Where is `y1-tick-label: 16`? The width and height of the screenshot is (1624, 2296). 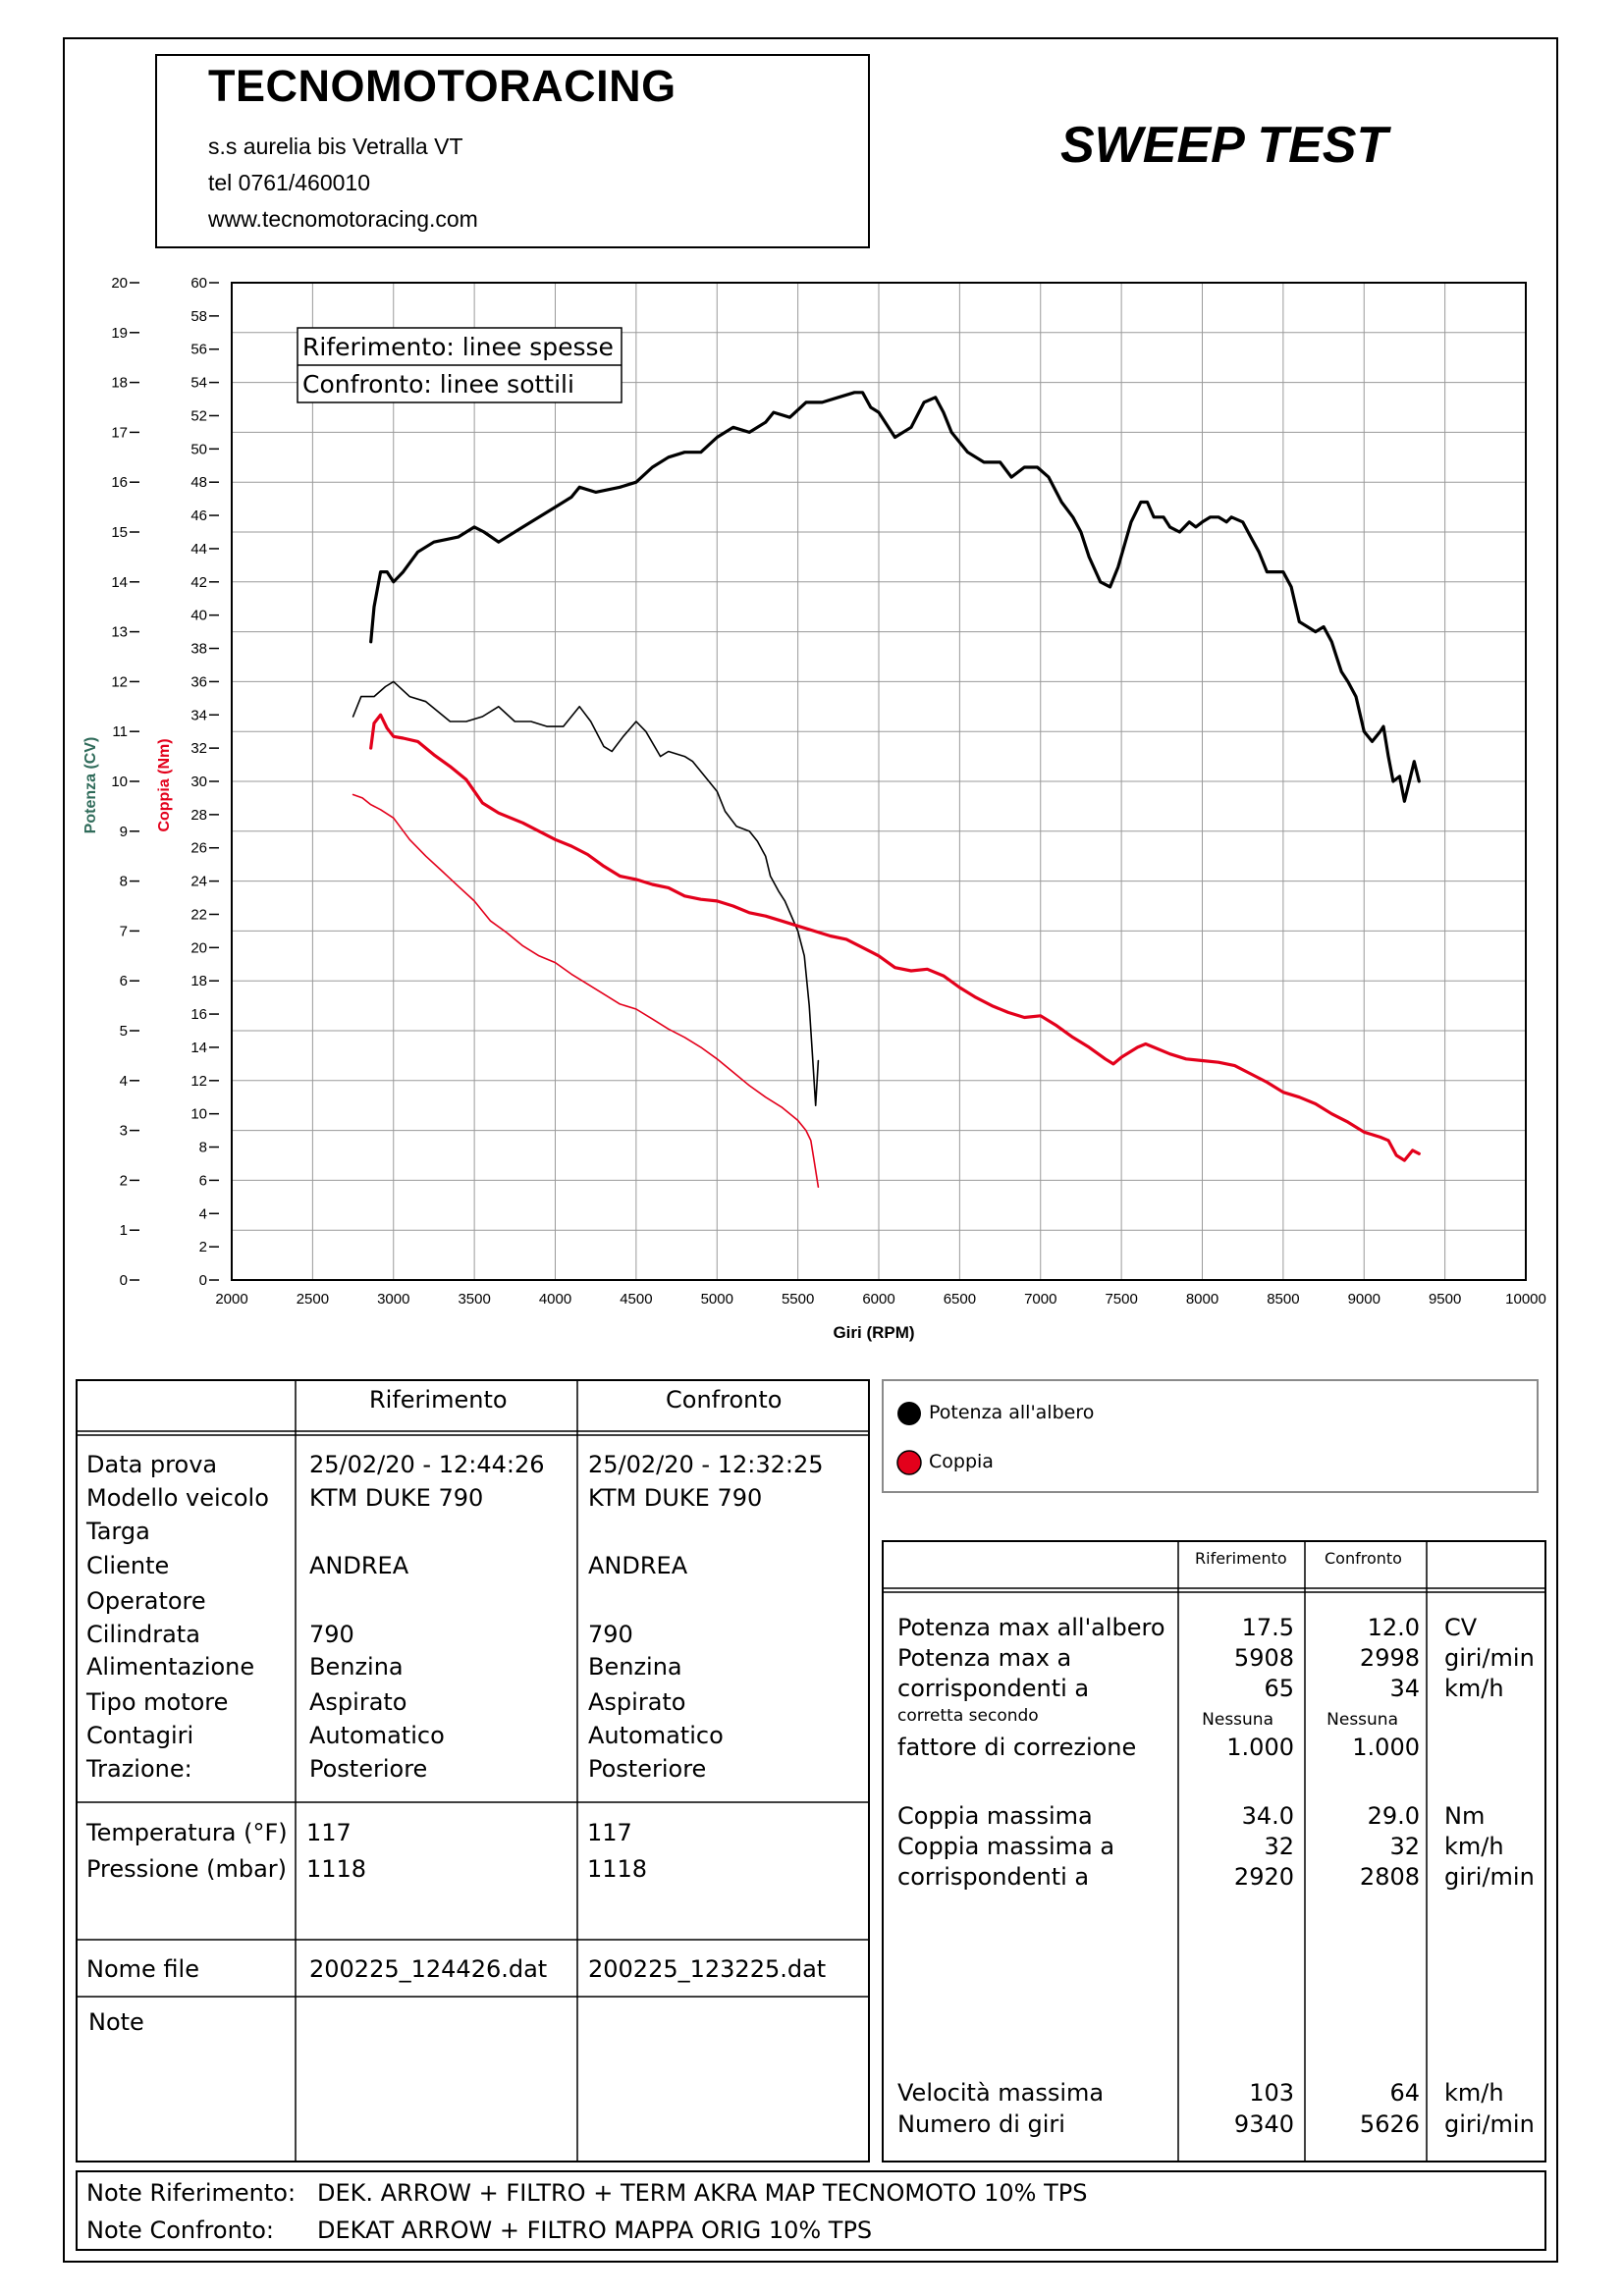 y1-tick-label: 16 is located at coordinates (119, 483).